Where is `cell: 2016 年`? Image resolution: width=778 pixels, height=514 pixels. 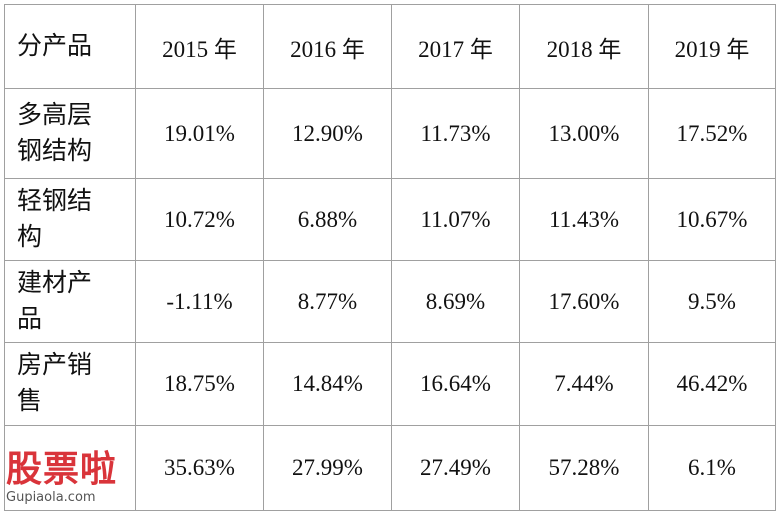
cell: 2016 年 is located at coordinates (327, 46).